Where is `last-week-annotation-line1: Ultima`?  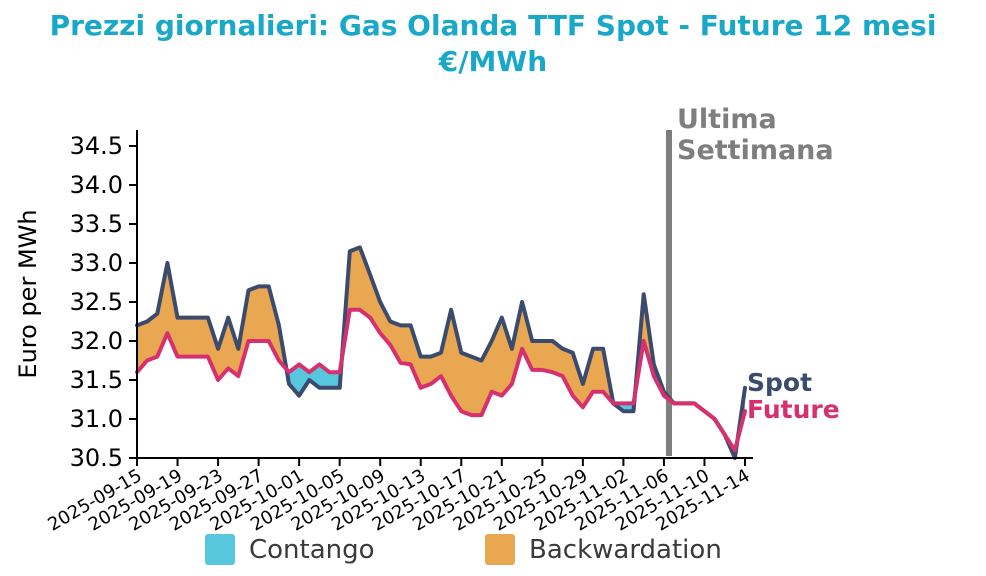 last-week-annotation-line1: Ultima is located at coordinates (727, 119).